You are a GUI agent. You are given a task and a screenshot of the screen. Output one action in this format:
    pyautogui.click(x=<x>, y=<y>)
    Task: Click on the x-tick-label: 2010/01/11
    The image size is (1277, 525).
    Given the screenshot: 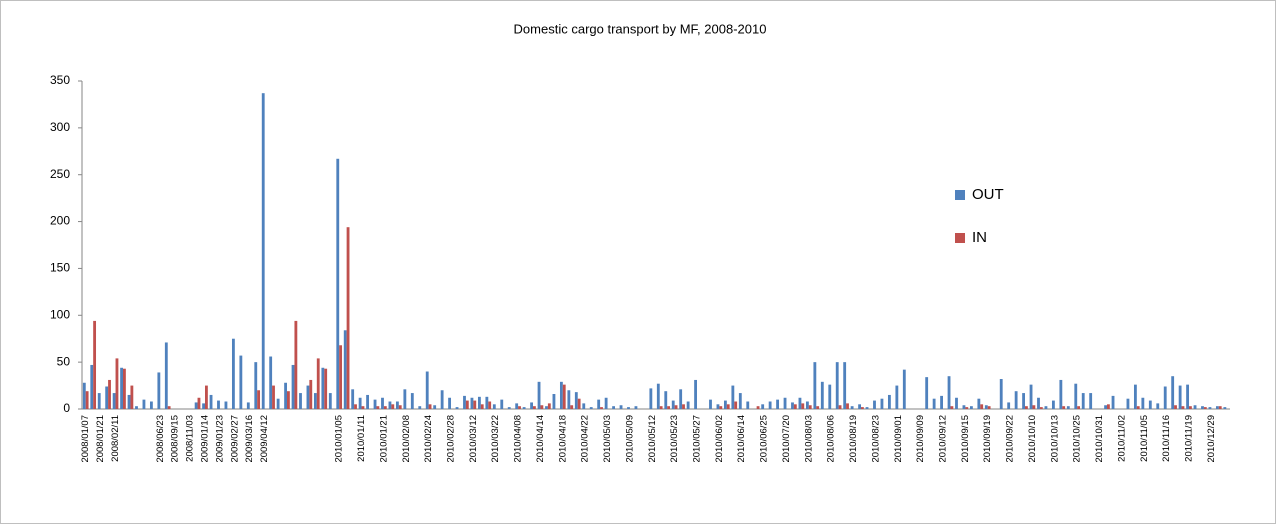 What is the action you would take?
    pyautogui.click(x=361, y=438)
    